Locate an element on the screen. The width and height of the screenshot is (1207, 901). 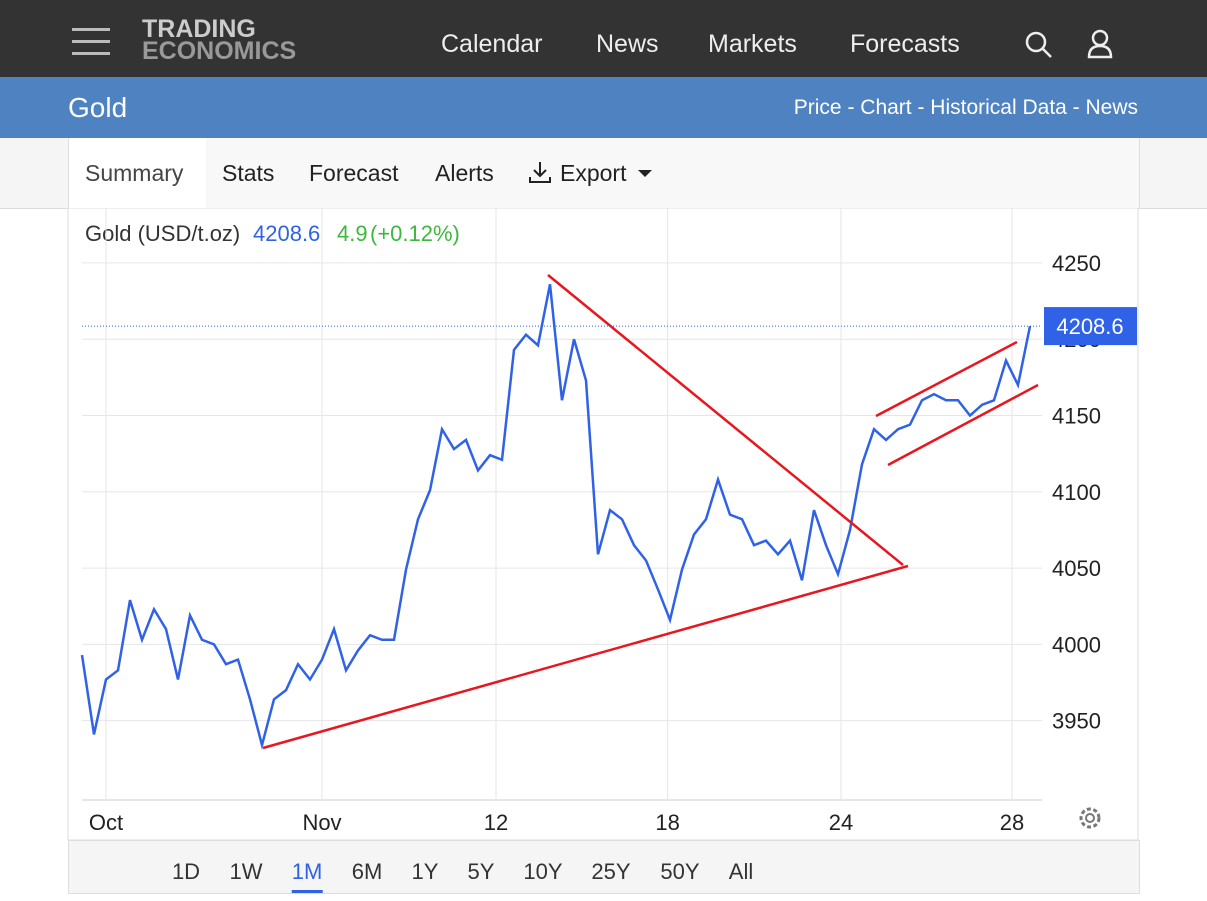
range-button: 1M is located at coordinates (307, 876).